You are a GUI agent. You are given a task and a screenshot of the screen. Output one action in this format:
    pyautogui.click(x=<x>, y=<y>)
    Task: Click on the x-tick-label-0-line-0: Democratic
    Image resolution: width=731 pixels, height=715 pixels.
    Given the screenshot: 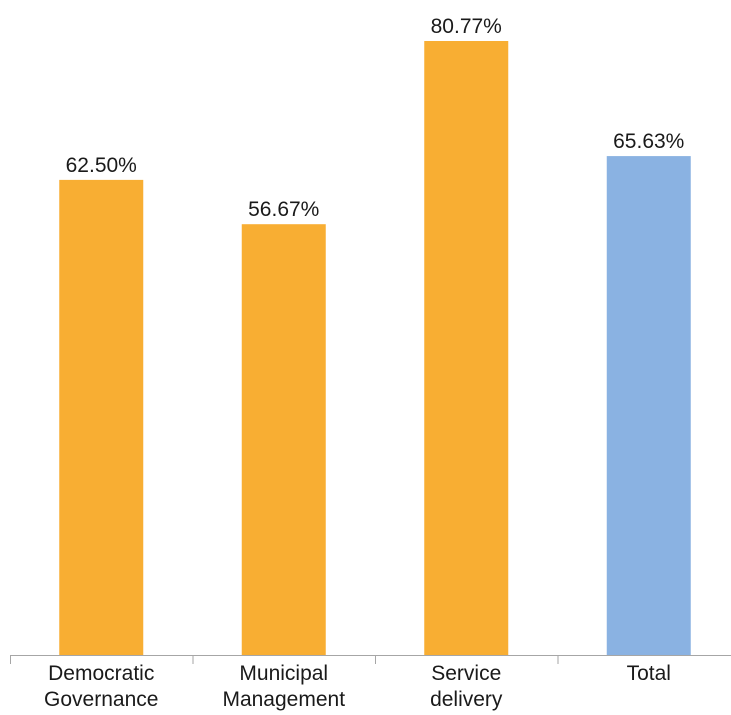 What is the action you would take?
    pyautogui.click(x=101, y=673)
    